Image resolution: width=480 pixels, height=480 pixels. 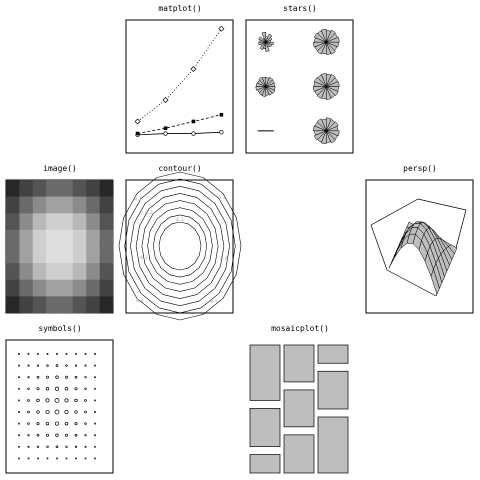 I want to click on contour-line, so click(x=180, y=246).